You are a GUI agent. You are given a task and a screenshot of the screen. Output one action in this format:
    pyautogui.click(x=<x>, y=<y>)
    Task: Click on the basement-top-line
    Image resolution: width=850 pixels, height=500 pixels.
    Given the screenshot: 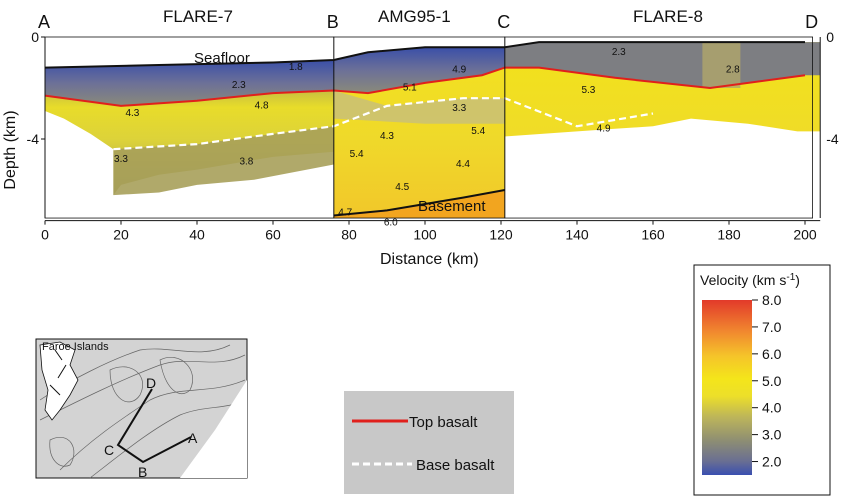 What is the action you would take?
    pyautogui.click(x=419, y=203)
    